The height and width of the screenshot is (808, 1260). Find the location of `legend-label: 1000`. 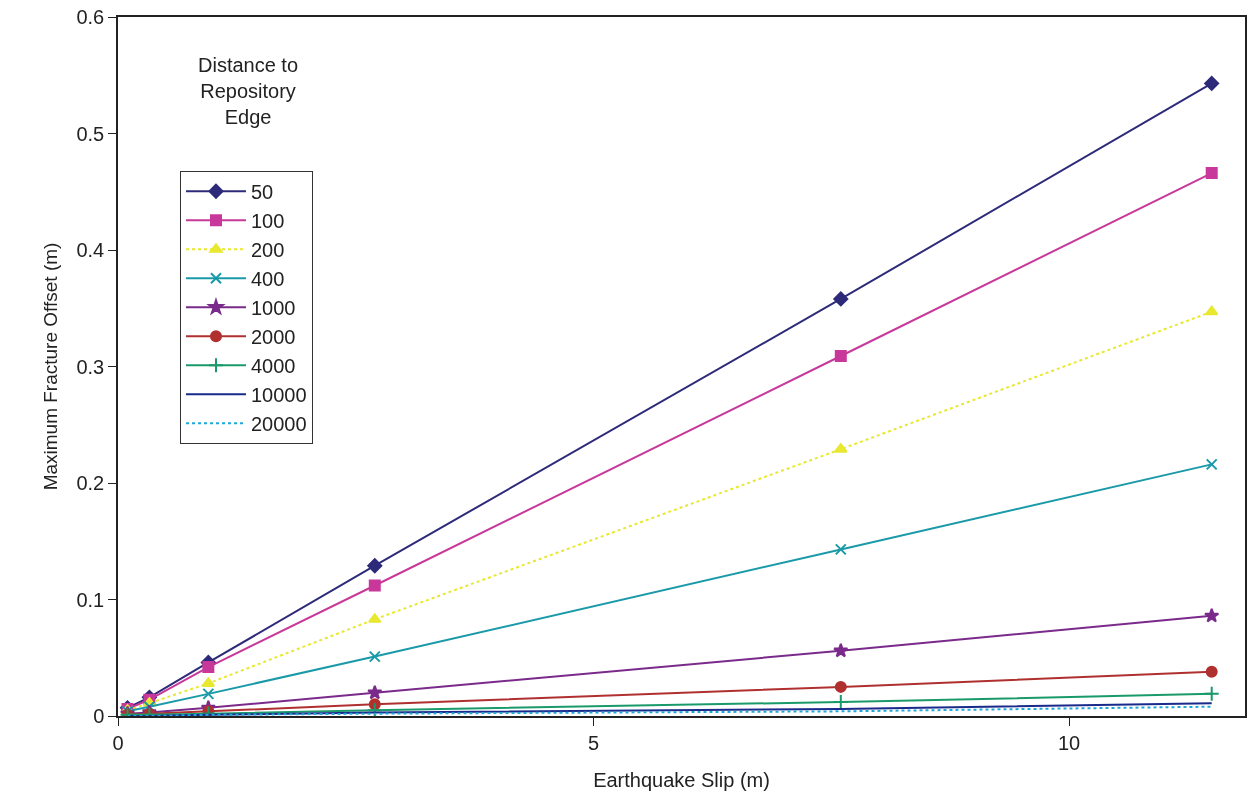

legend-label: 1000 is located at coordinates (273, 308).